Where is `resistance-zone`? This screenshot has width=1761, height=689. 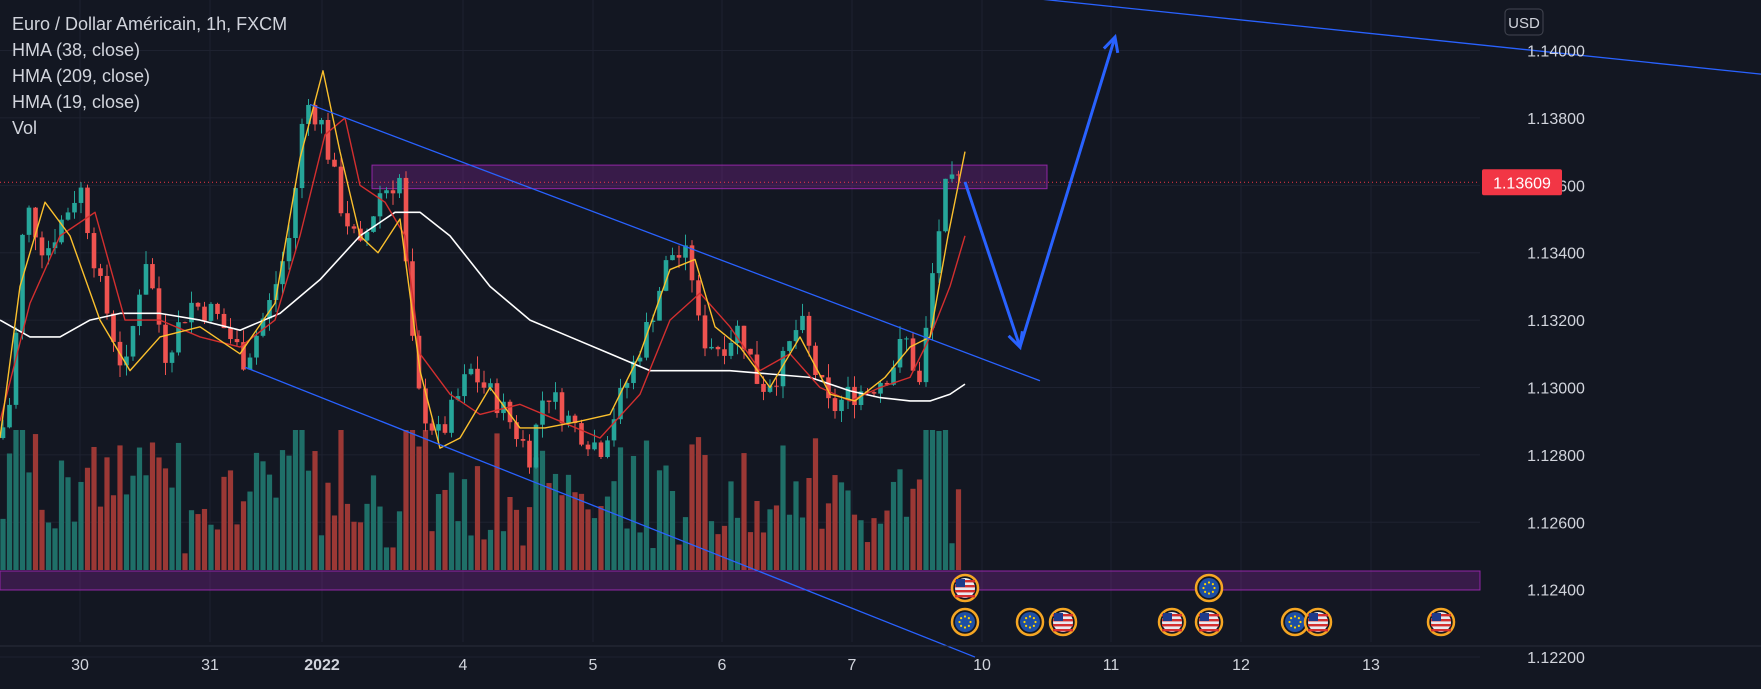 resistance-zone is located at coordinates (709, 177).